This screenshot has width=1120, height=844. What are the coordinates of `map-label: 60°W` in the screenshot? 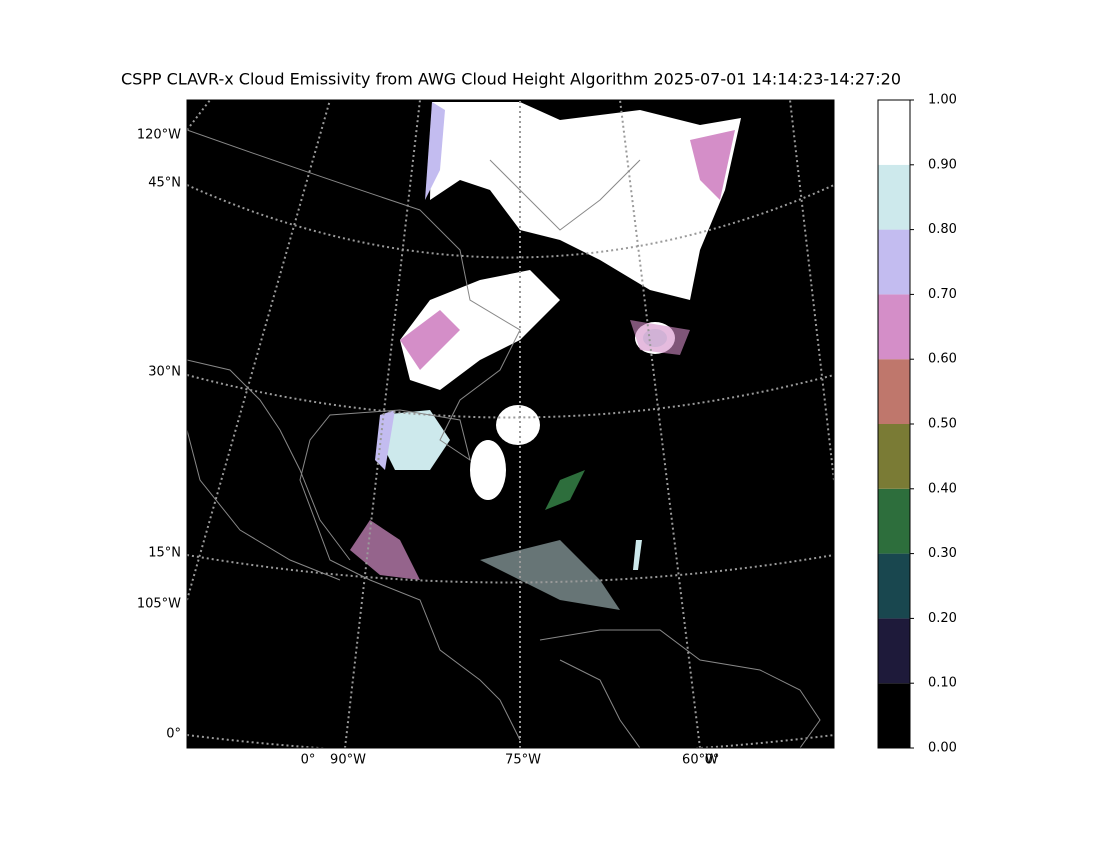 It's located at (700, 760).